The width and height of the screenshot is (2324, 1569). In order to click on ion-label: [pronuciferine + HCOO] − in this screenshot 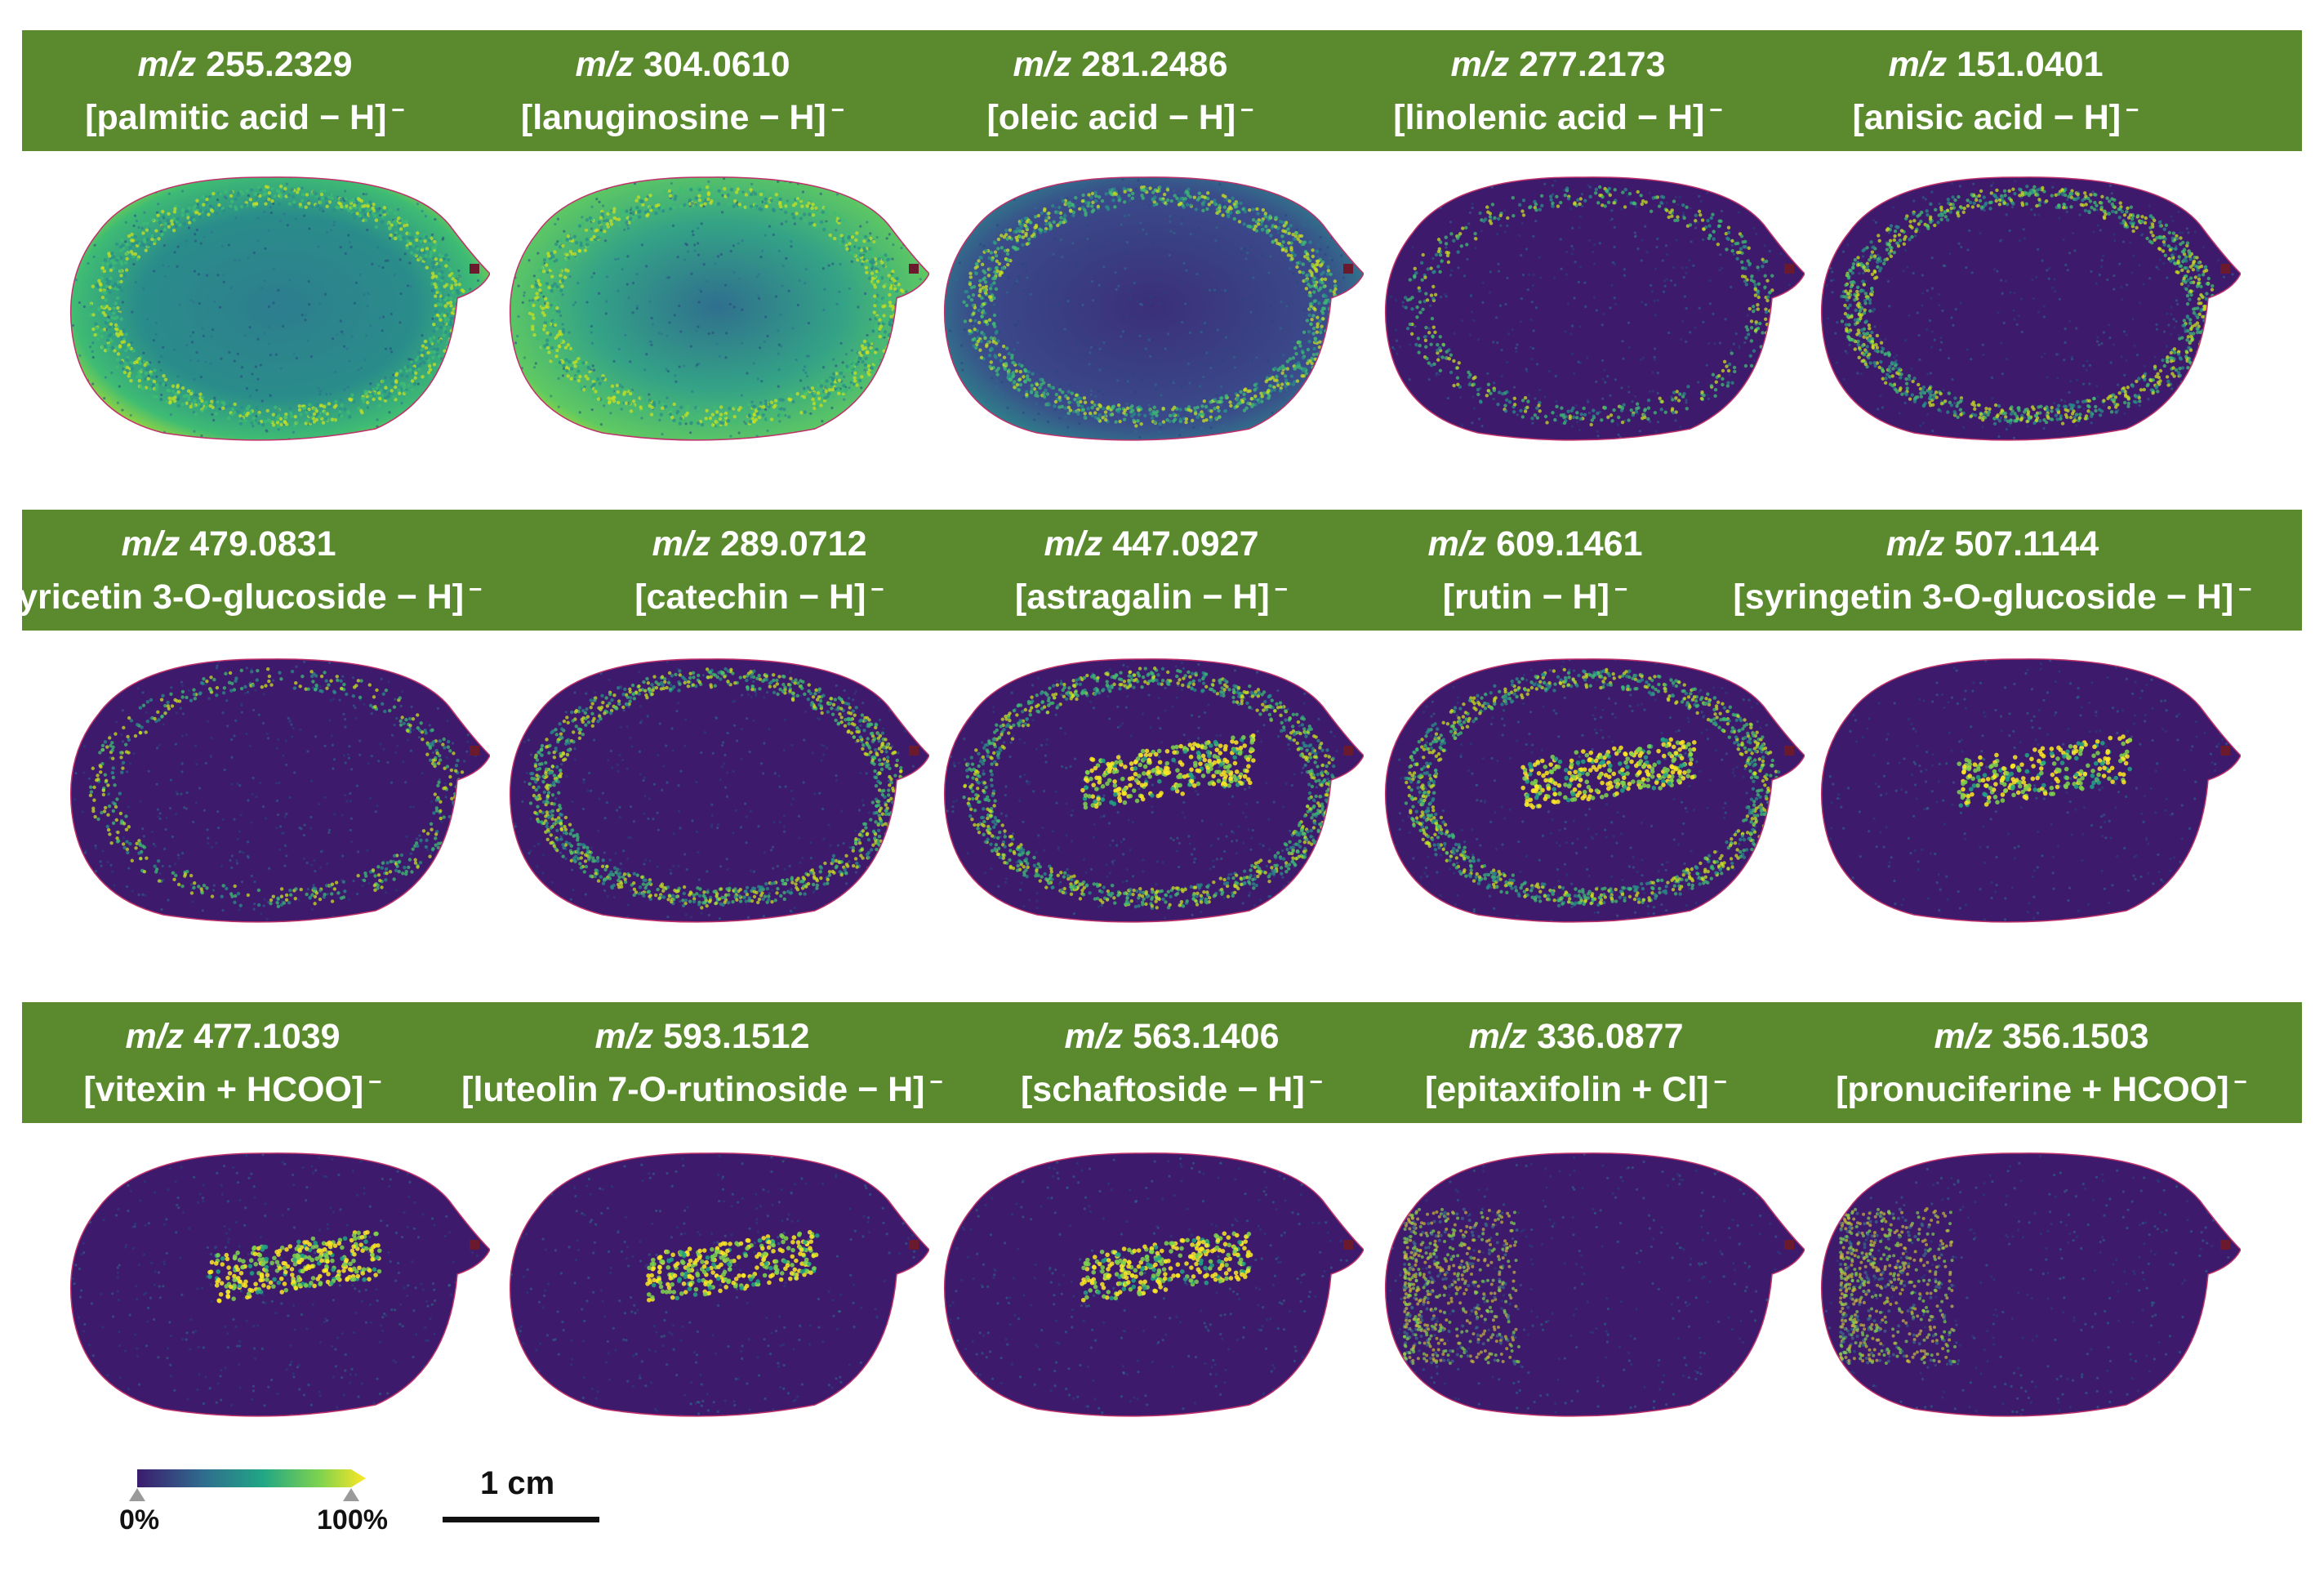, I will do `click(2041, 1085)`.